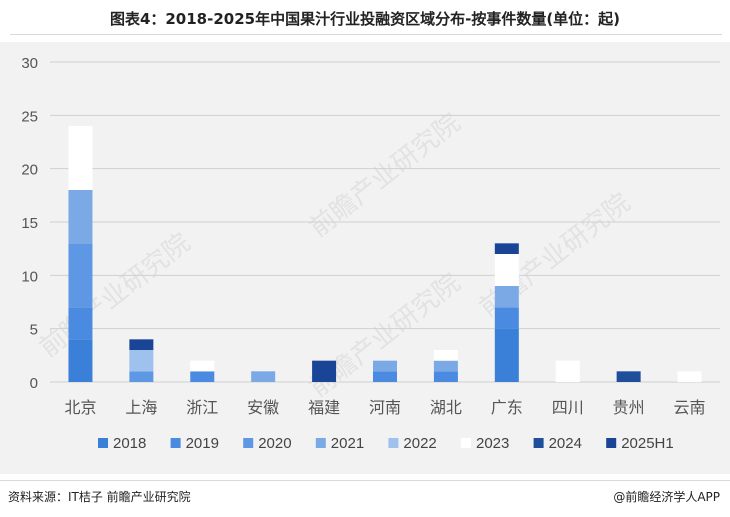 The width and height of the screenshot is (730, 517). Describe the element at coordinates (29, 63) in the screenshot. I see `y-tick-label: 30` at that location.